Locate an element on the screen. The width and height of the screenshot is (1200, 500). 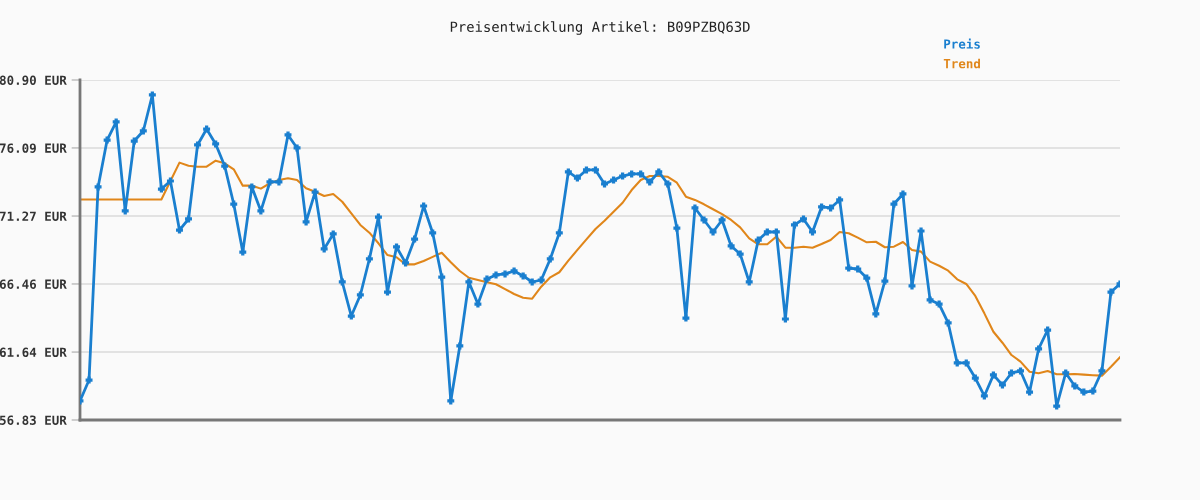
y-tick-label: 80.90 EUR is located at coordinates (33, 80).